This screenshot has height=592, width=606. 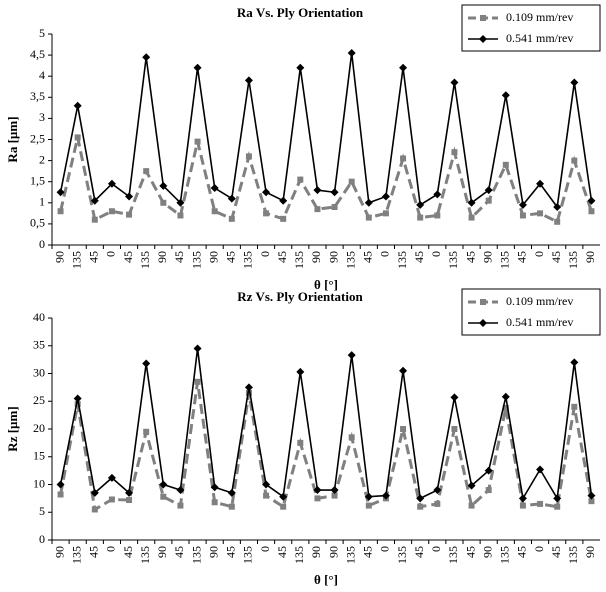 What do you see at coordinates (12, 428) in the screenshot?
I see `y-axis-label: Rz [µm]` at bounding box center [12, 428].